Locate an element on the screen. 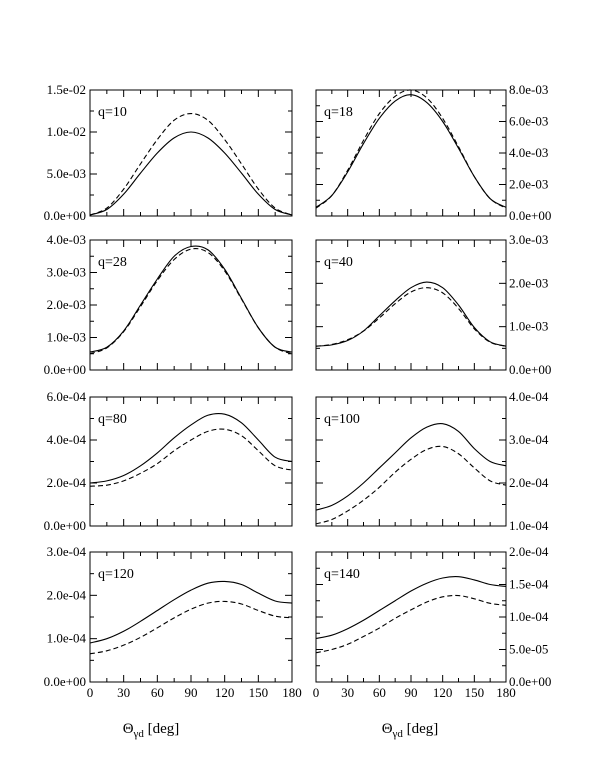 This screenshot has height=770, width=595. panel-q-80: 0.0e+00 2.0e-04 4.0e-04 6.0e-04 q=80 is located at coordinates (168, 461).